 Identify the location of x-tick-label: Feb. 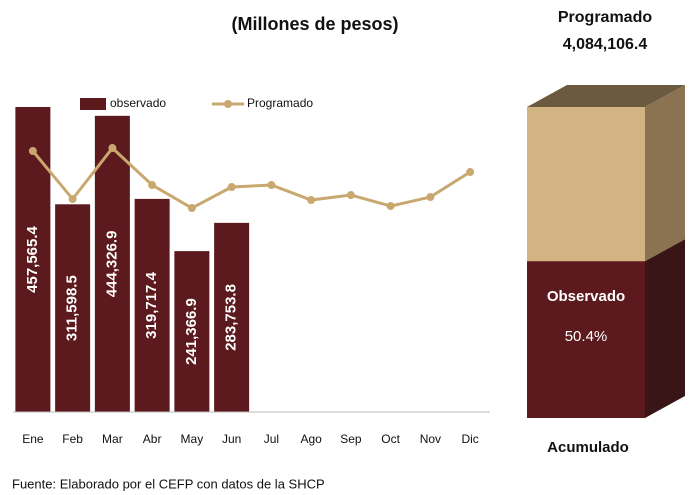
(72, 439).